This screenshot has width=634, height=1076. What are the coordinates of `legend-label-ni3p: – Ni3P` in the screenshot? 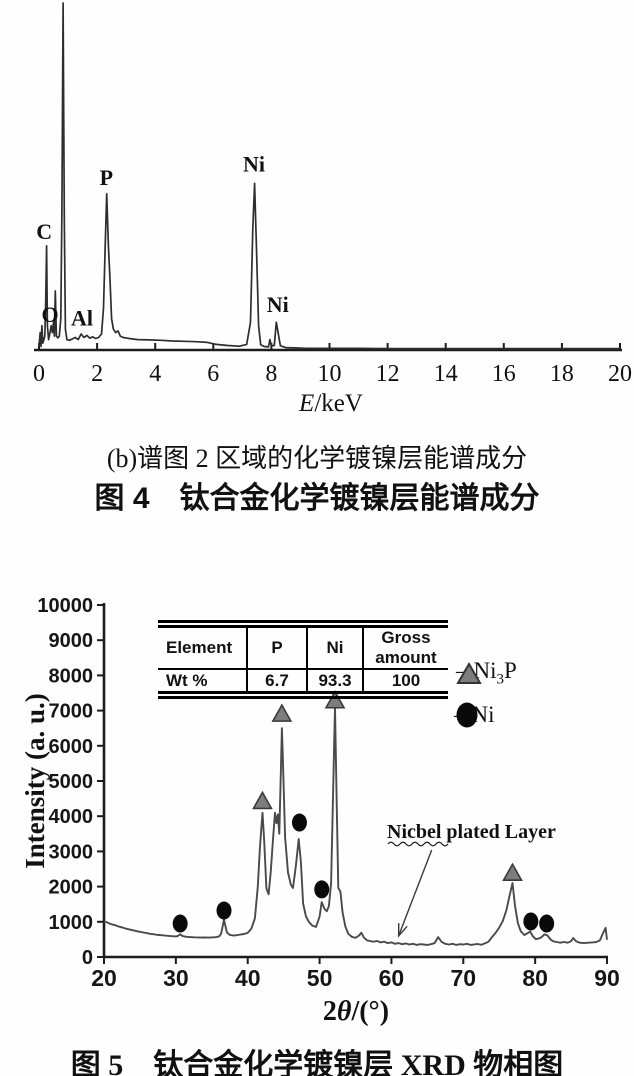 It's located at (486, 673).